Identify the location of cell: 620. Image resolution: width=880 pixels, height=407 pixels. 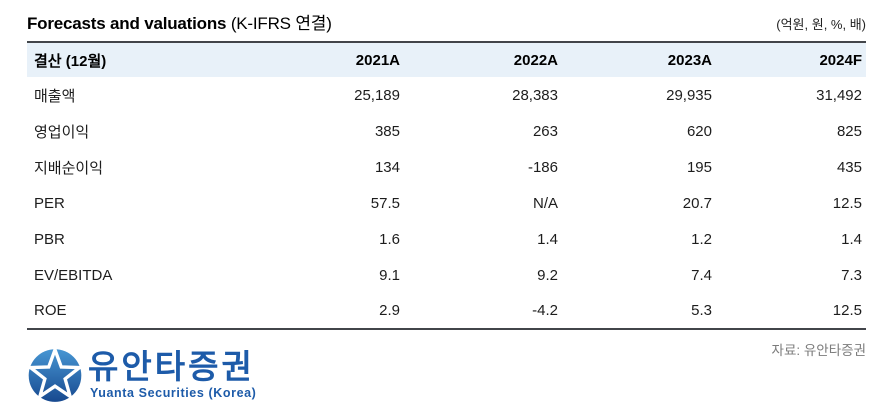
(699, 131).